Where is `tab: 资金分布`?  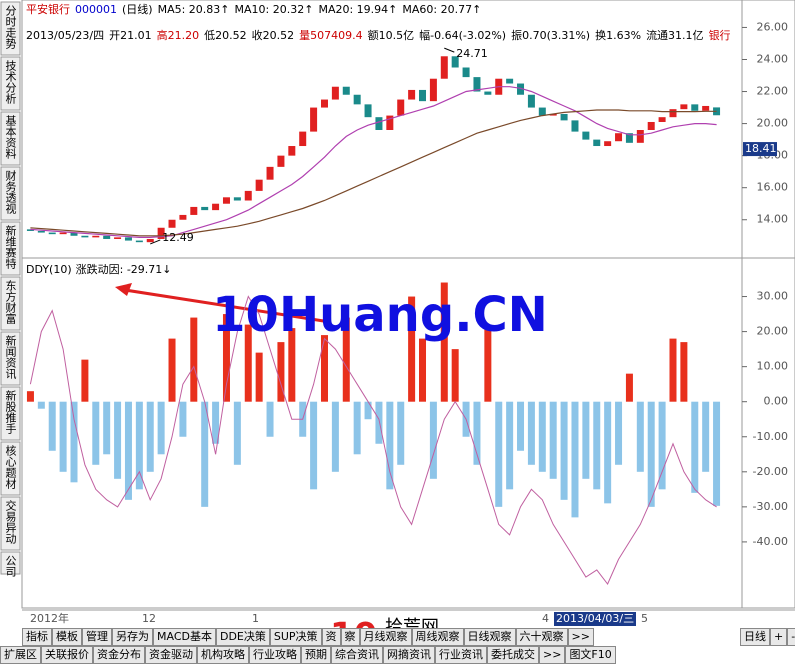 tab: 资金分布 is located at coordinates (119, 655).